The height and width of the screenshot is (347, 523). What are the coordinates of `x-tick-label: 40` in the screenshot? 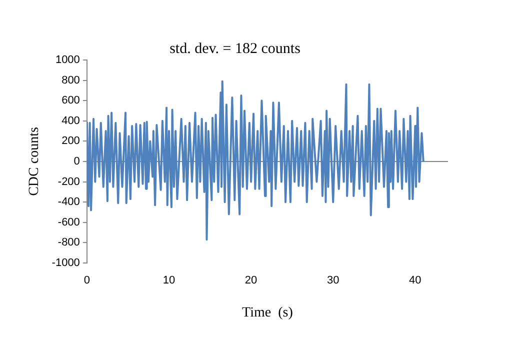 It's located at (415, 280).